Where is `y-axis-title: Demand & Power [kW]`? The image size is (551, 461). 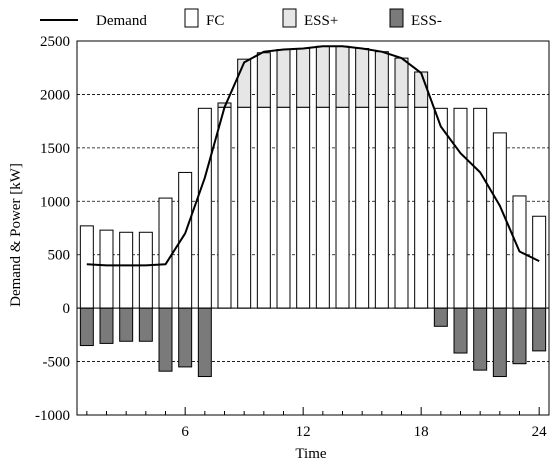 y-axis-title: Demand & Power [kW] is located at coordinates (16, 235).